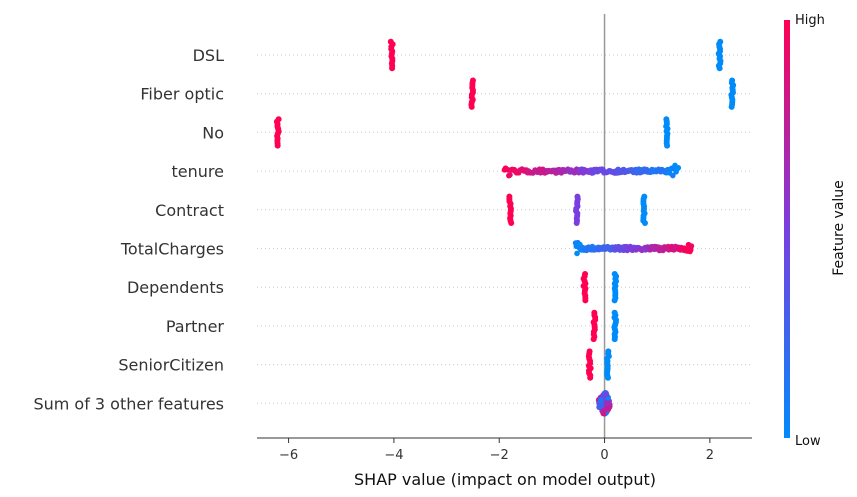 The height and width of the screenshot is (497, 857). I want to click on x-tick-label: 2, so click(710, 455).